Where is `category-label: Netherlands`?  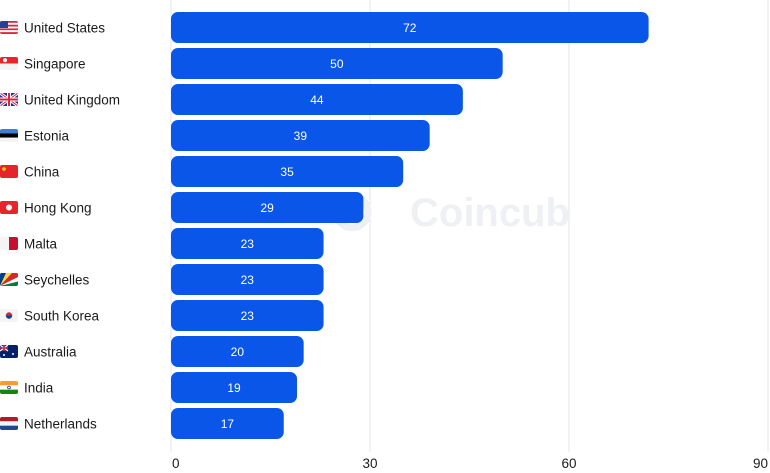
category-label: Netherlands is located at coordinates (60, 424).